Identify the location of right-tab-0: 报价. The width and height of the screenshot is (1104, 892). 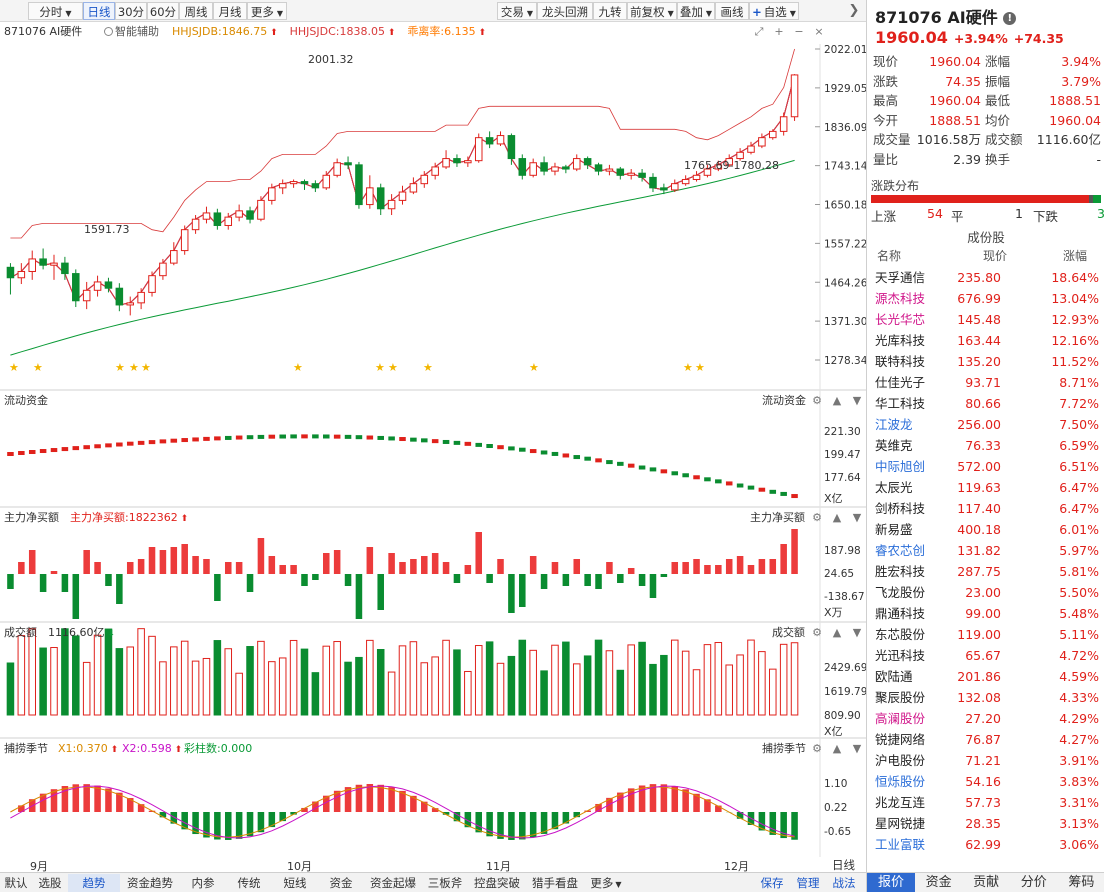
(891, 882).